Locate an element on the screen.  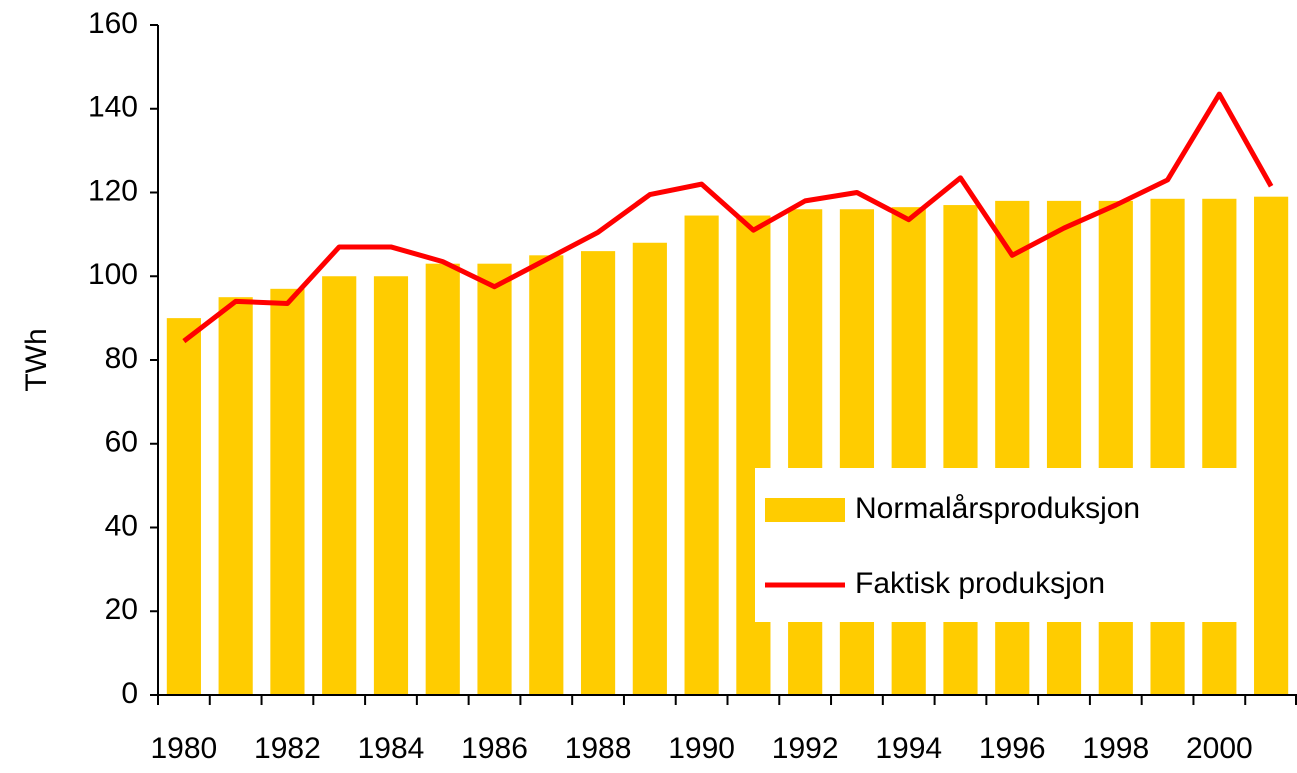
x-tick-label: 1994 is located at coordinates (908, 748).